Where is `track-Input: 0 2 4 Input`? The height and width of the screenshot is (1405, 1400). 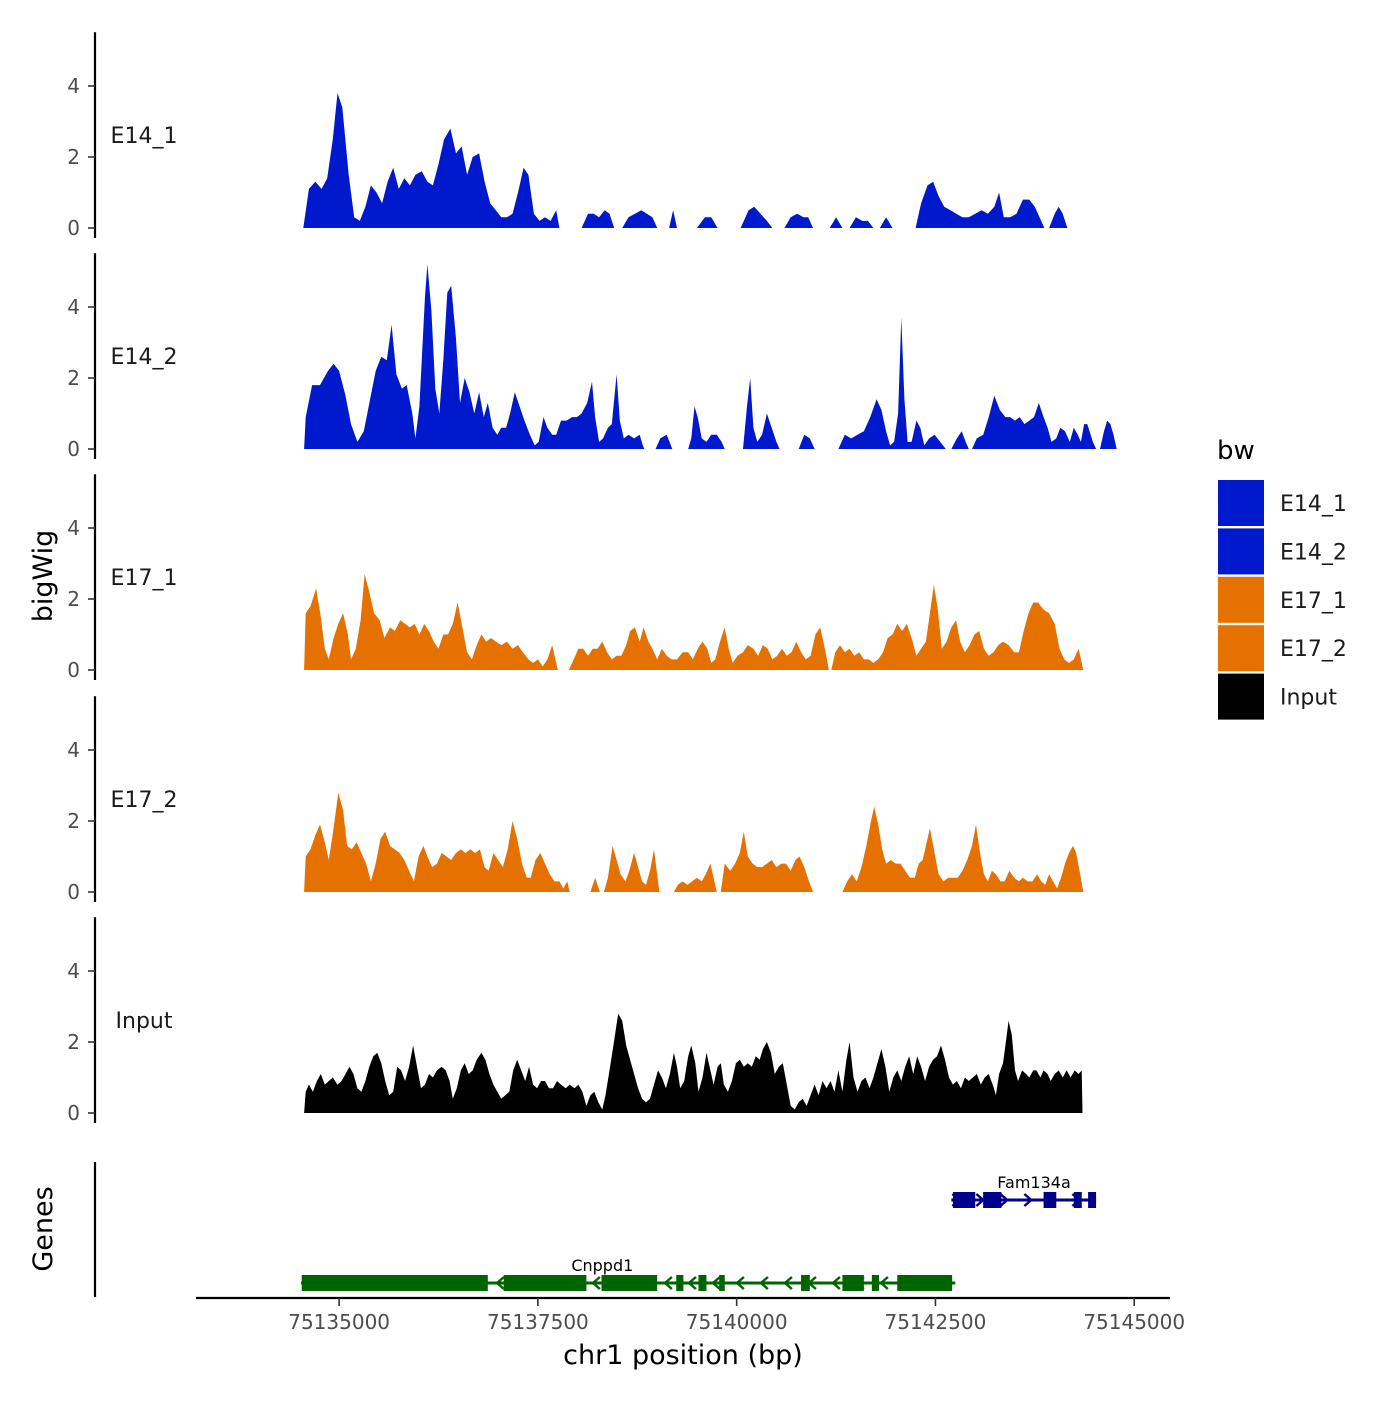 track-Input: 0 2 4 Input is located at coordinates (575, 1021).